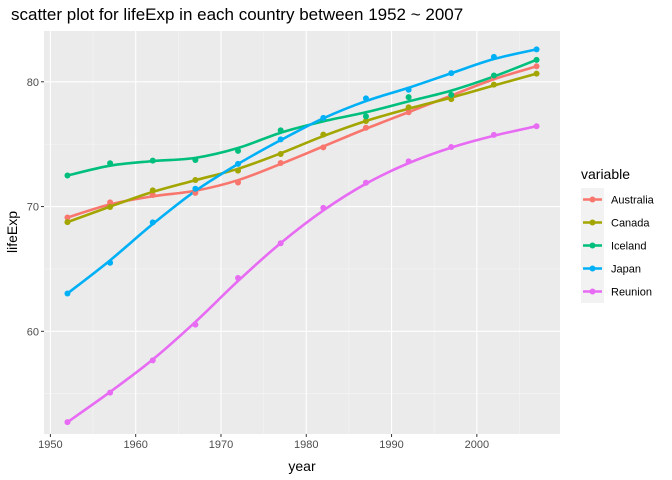  I want to click on legend-label-canada: Canada, so click(630, 224).